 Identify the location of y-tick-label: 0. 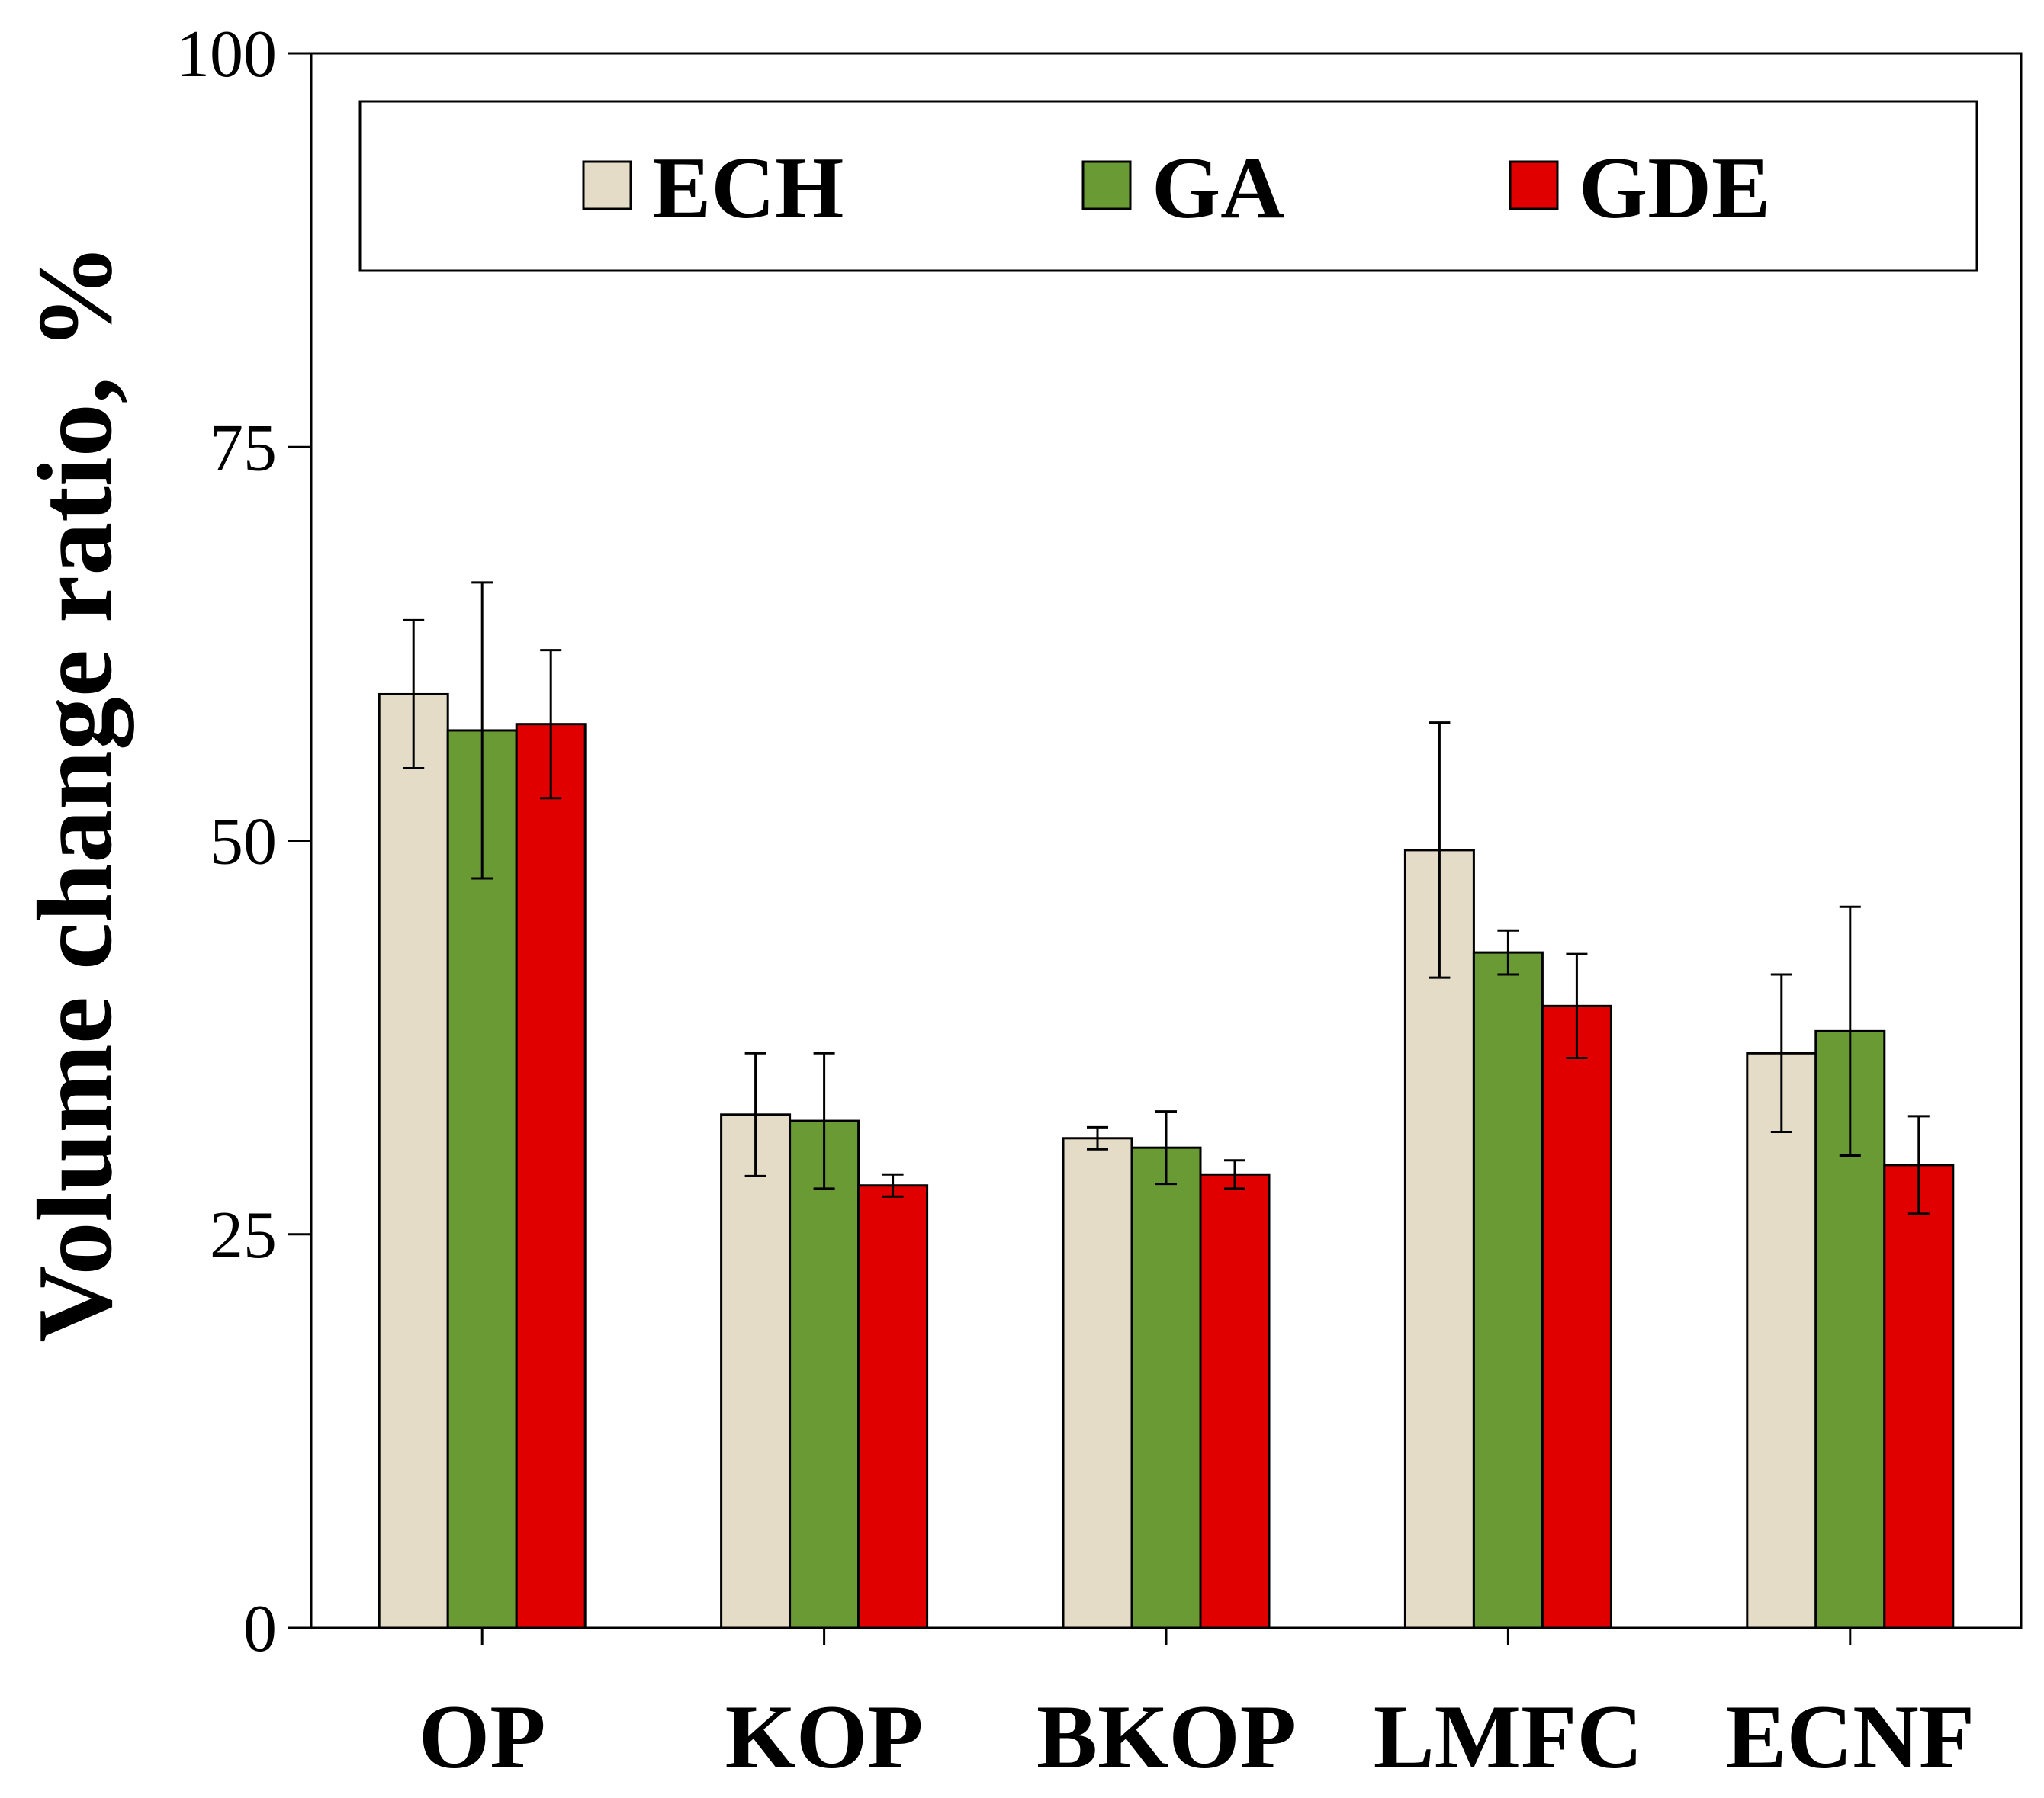
(260, 1629).